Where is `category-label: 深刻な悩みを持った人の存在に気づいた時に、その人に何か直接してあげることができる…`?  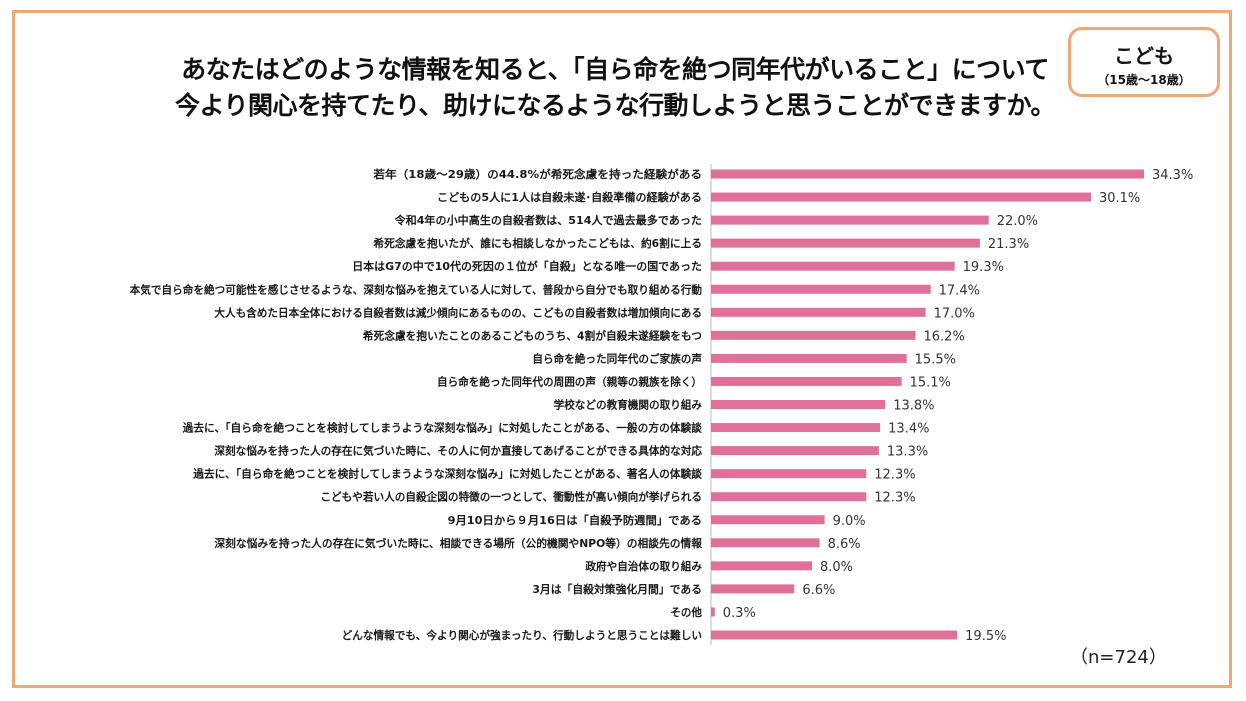 category-label: 深刻な悩みを持った人の存在に気づいた時に、その人に何か直接してあげることができる… is located at coordinates (458, 451).